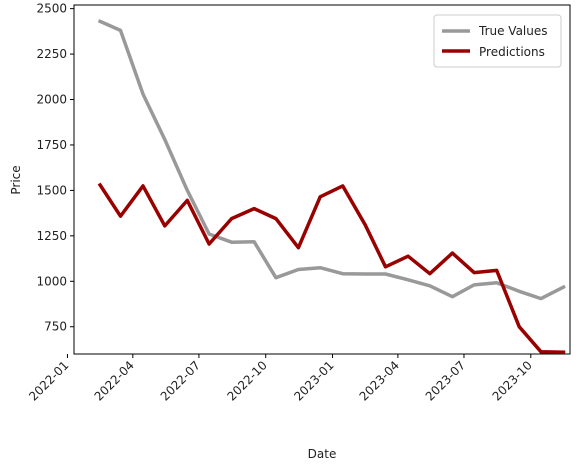 The width and height of the screenshot is (580, 472). I want to click on x-axis-label: Date, so click(322, 454).